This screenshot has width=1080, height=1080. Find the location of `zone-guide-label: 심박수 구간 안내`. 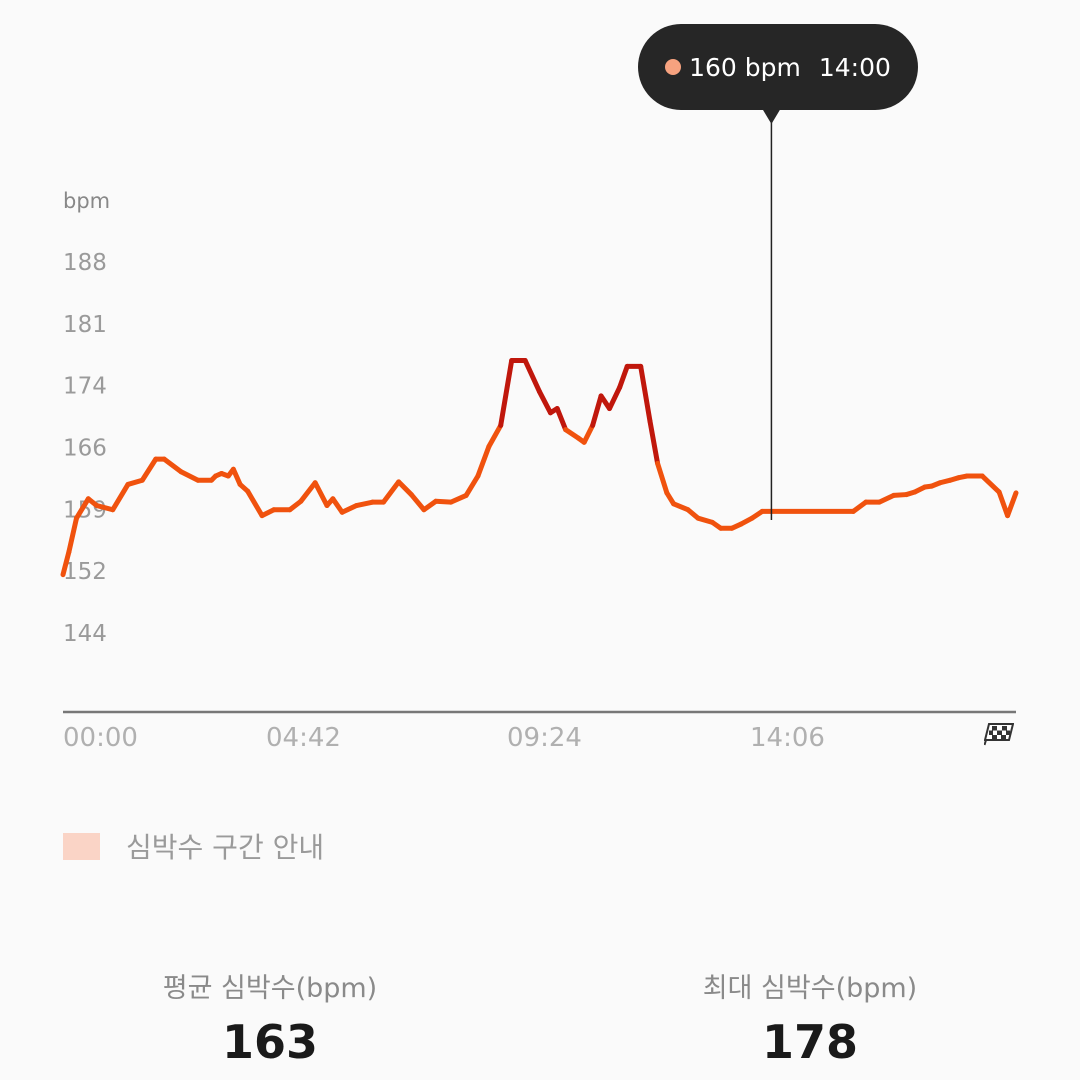

zone-guide-label: 심박수 구간 안내 is located at coordinates (225, 847).